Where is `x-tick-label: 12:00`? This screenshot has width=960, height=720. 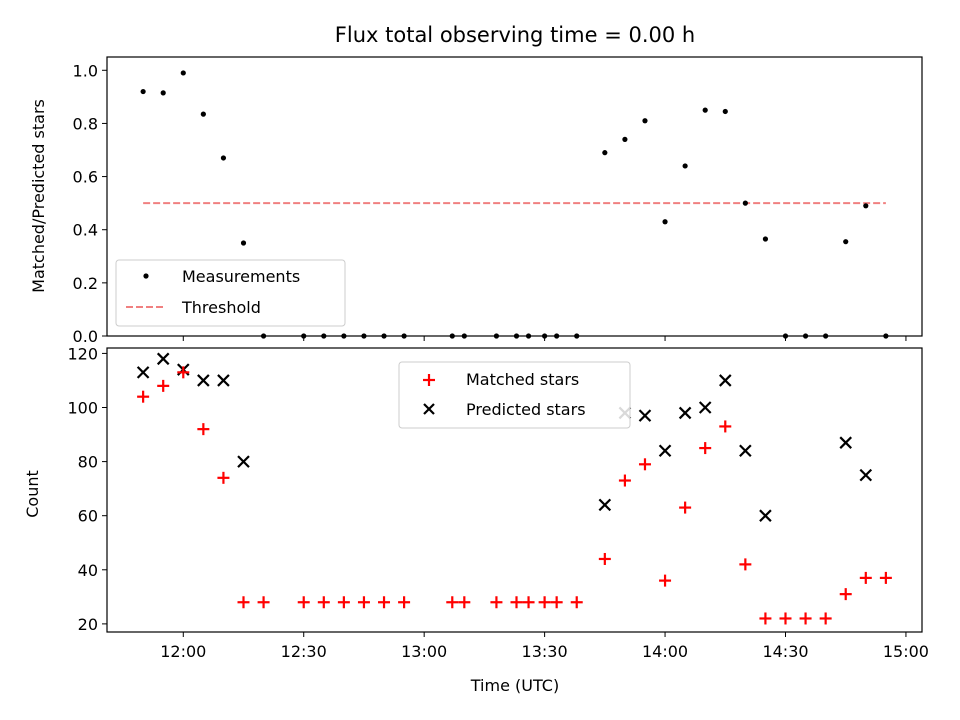 x-tick-label: 12:00 is located at coordinates (183, 651).